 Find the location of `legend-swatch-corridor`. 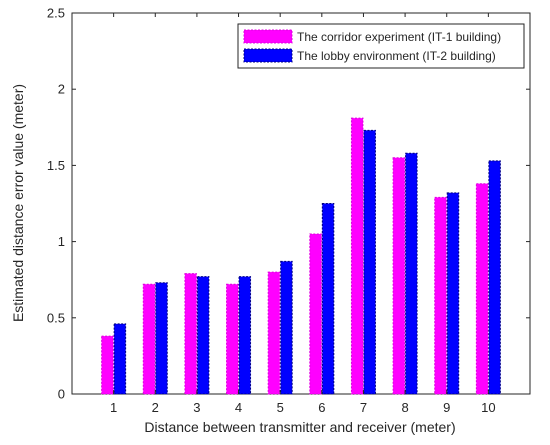

legend-swatch-corridor is located at coordinates (268, 36).